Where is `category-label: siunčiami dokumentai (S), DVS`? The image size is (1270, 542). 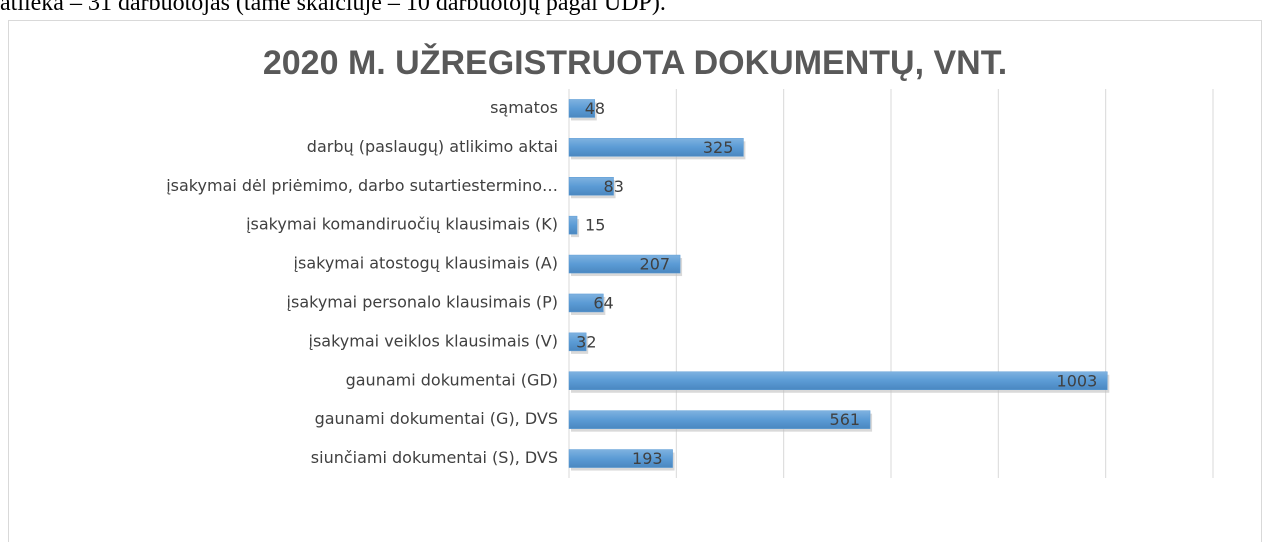
category-label: siunčiami dokumentai (S), DVS is located at coordinates (434, 457).